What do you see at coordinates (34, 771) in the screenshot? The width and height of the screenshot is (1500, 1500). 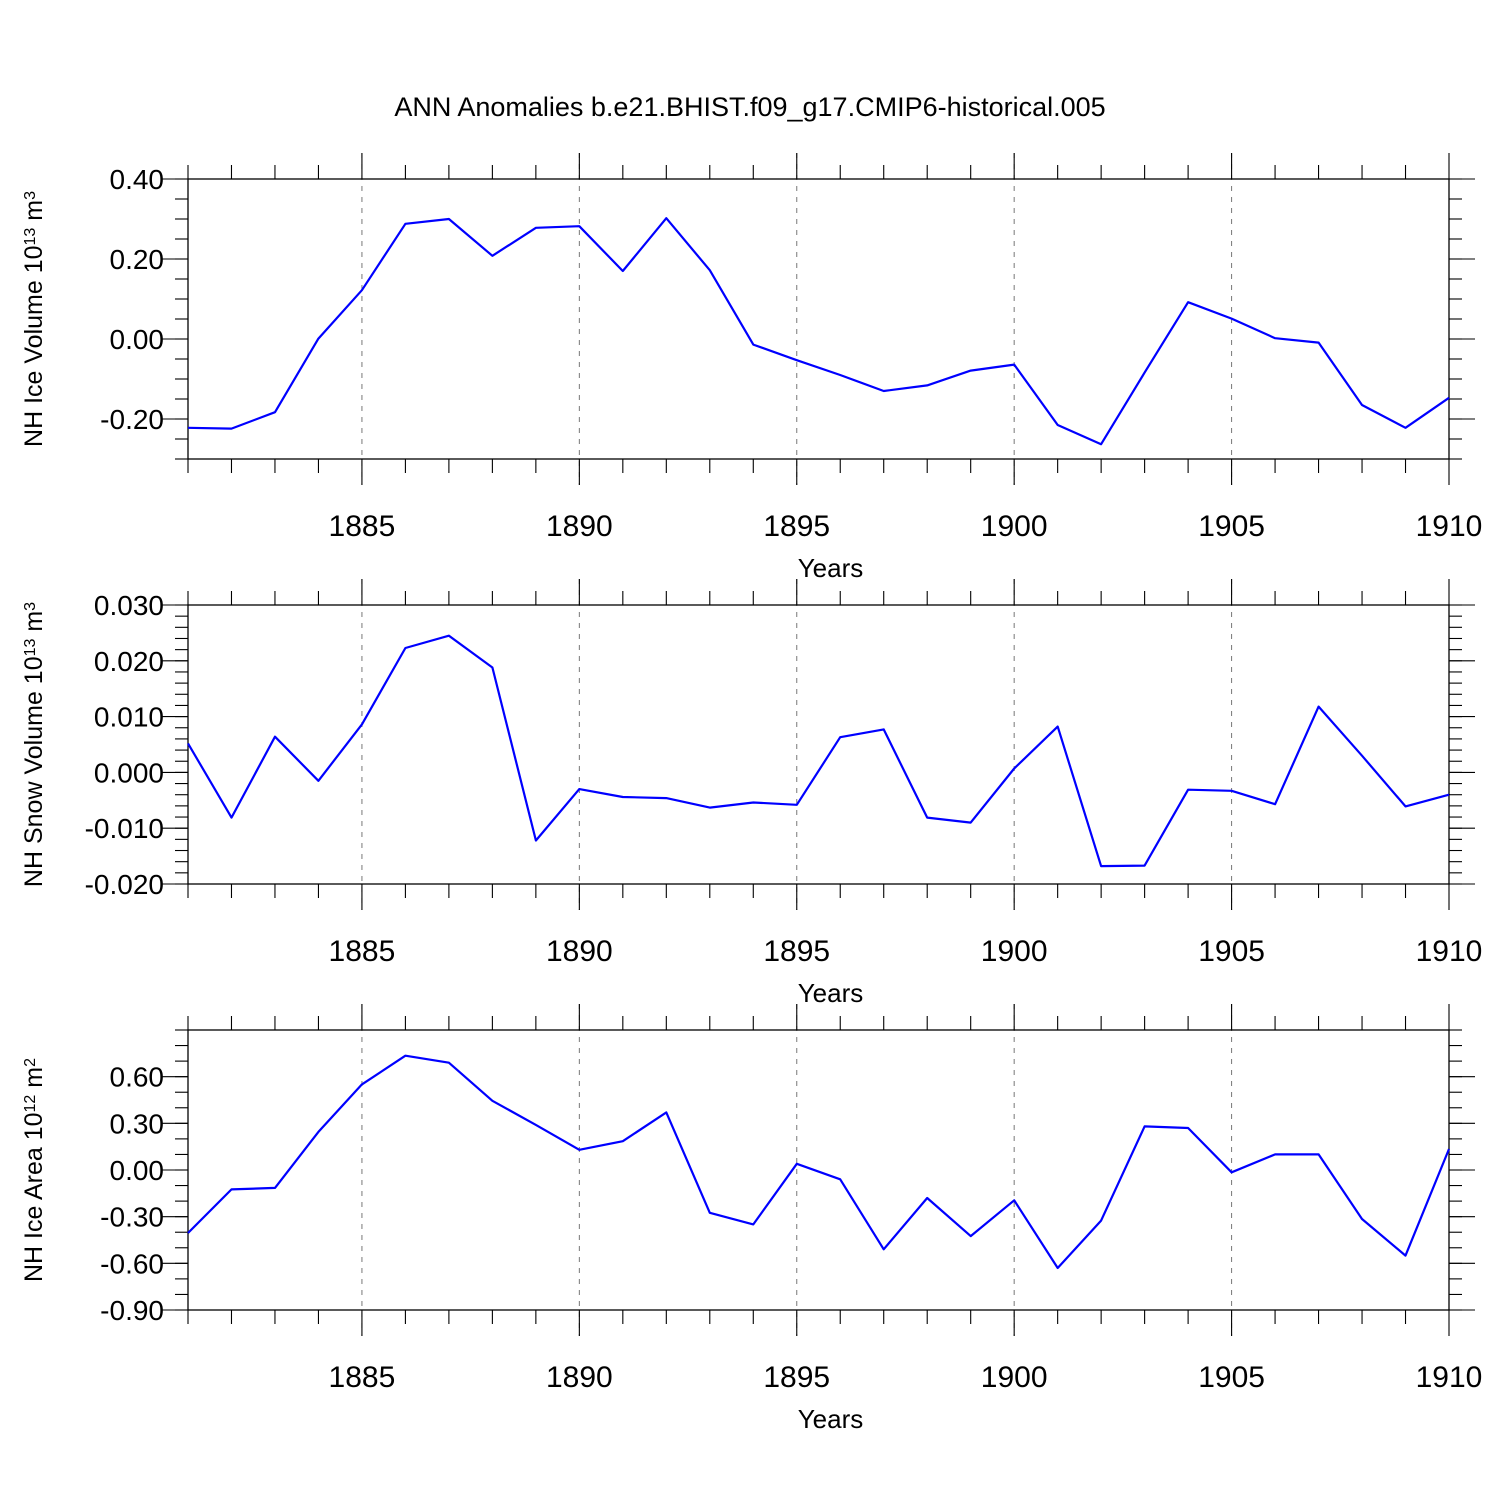 I see `y-axis-label-text: NH Snow Volume 10` at bounding box center [34, 771].